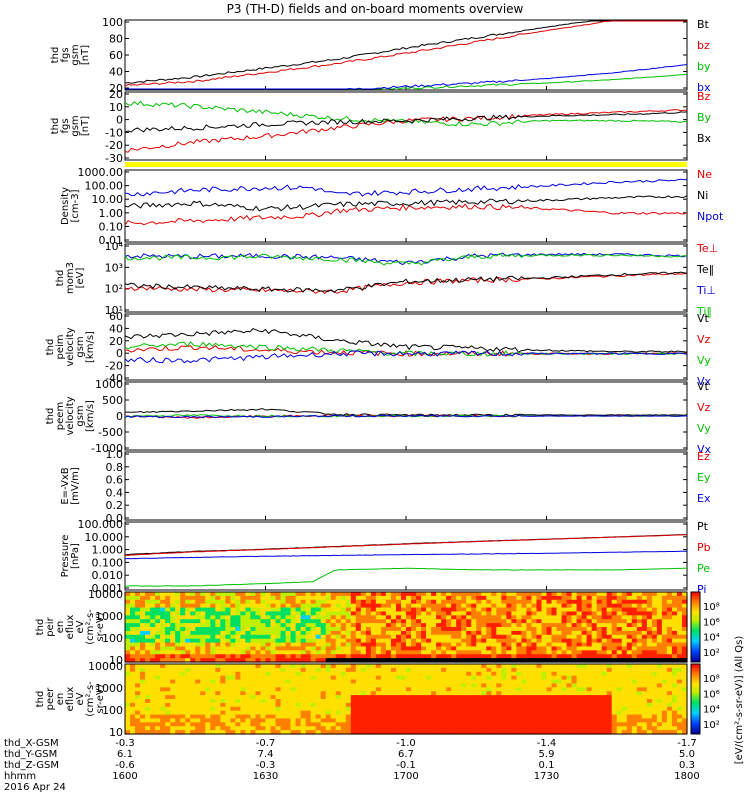 The width and height of the screenshot is (750, 800). What do you see at coordinates (406, 556) in the screenshot?
I see `panel-frame` at bounding box center [406, 556].